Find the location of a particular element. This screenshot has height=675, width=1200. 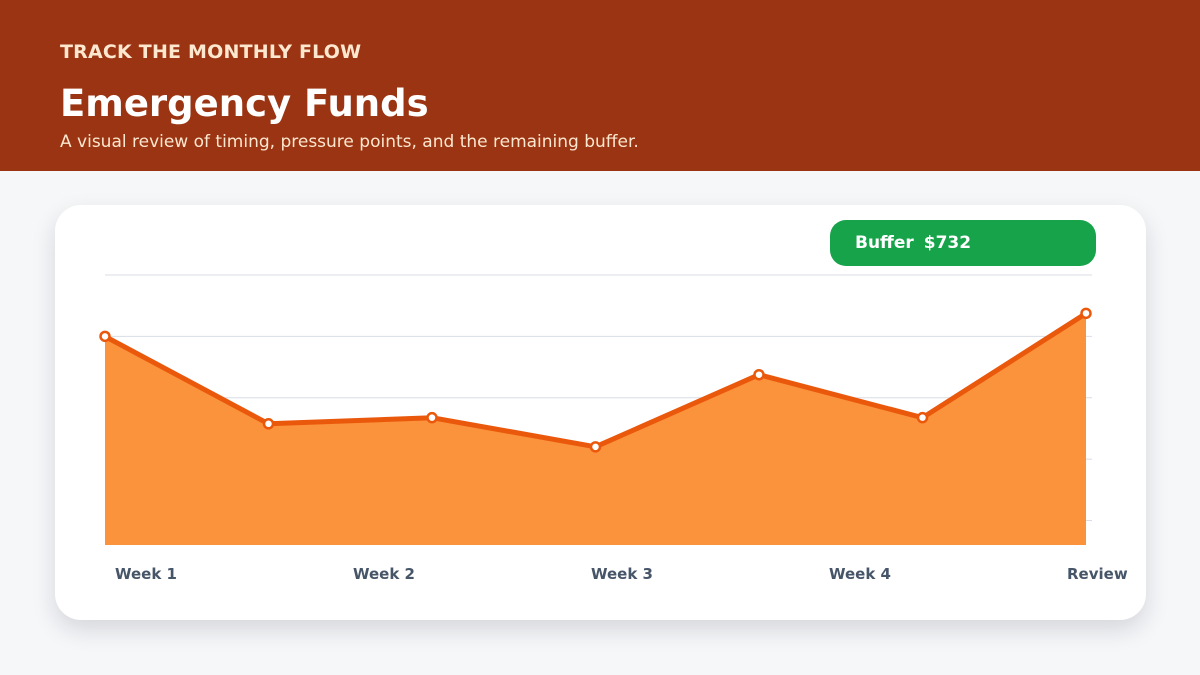

buffer-value: $732 is located at coordinates (947, 243).